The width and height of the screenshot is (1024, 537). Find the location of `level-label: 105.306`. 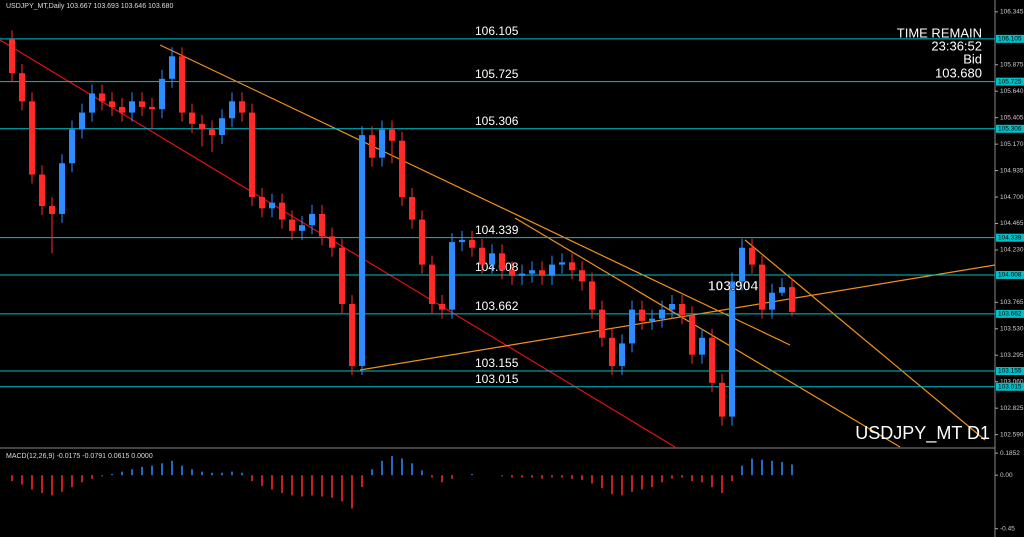

level-label: 105.306 is located at coordinates (497, 121).